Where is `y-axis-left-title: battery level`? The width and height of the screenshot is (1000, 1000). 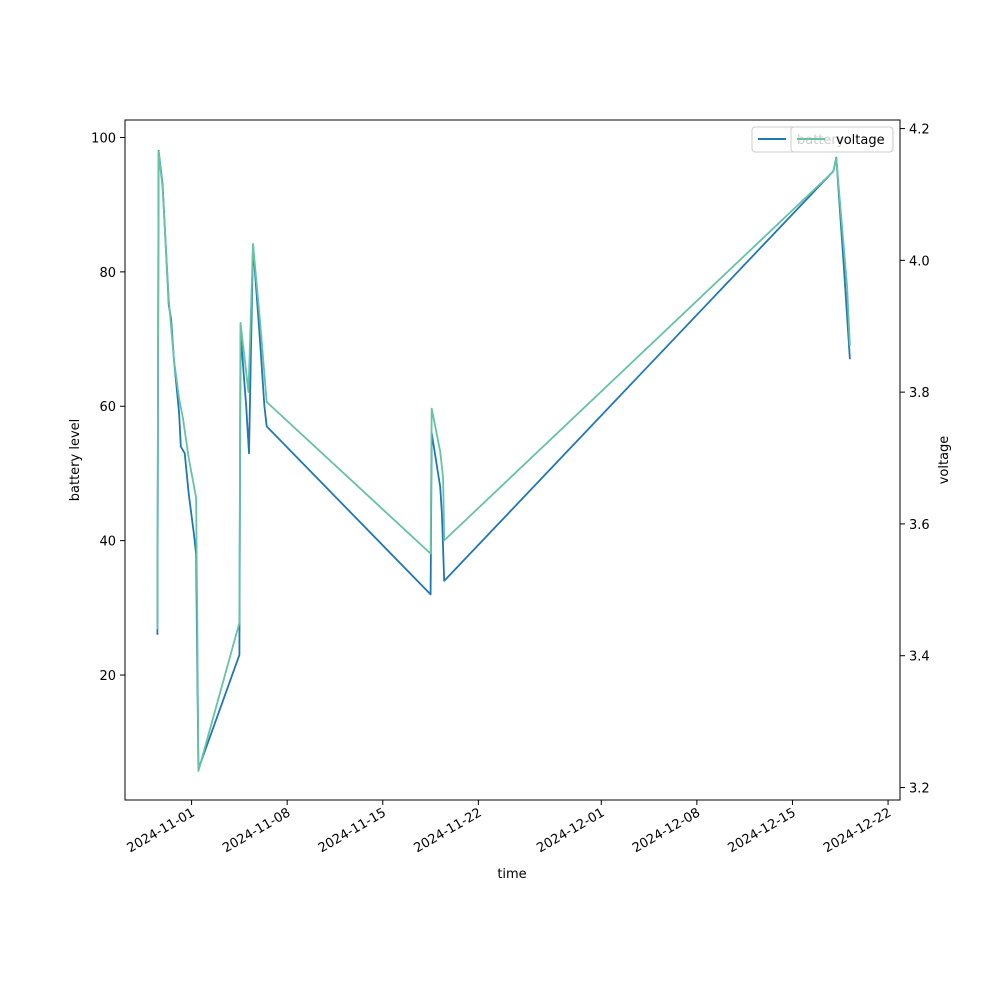 y-axis-left-title: battery level is located at coordinates (75, 460).